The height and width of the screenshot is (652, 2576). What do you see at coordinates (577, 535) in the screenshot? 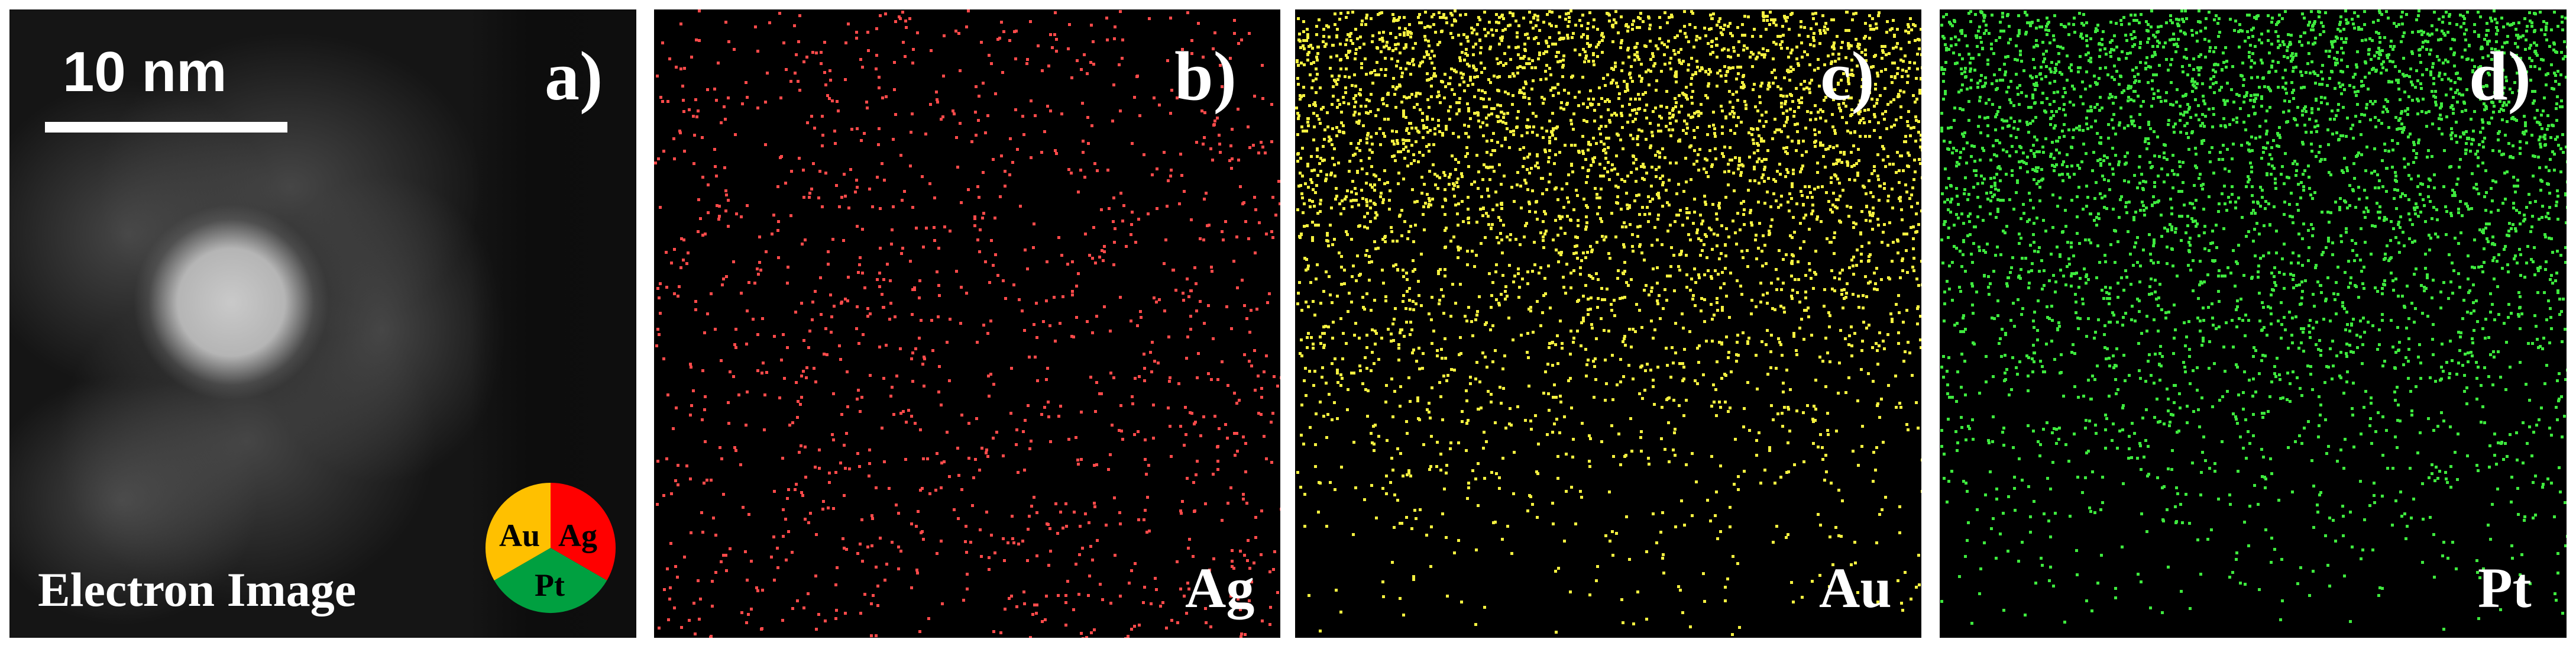
I see `legend-label-ag: Ag` at bounding box center [577, 535].